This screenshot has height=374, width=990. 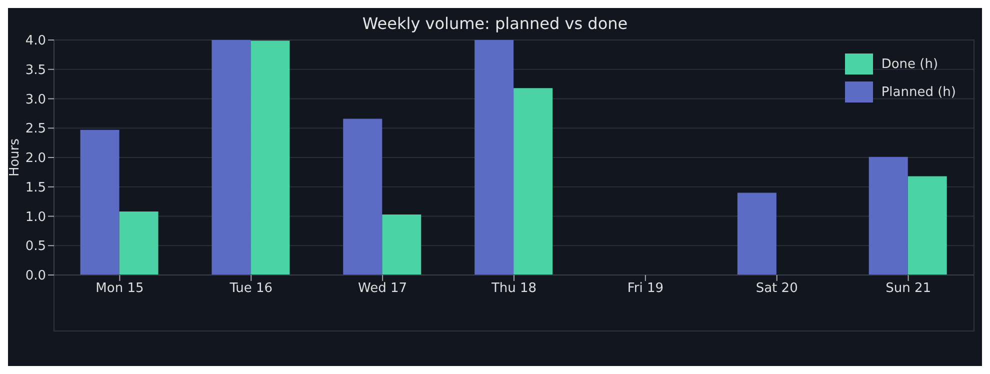 What do you see at coordinates (35, 129) in the screenshot?
I see `y-tick-label: 2.5` at bounding box center [35, 129].